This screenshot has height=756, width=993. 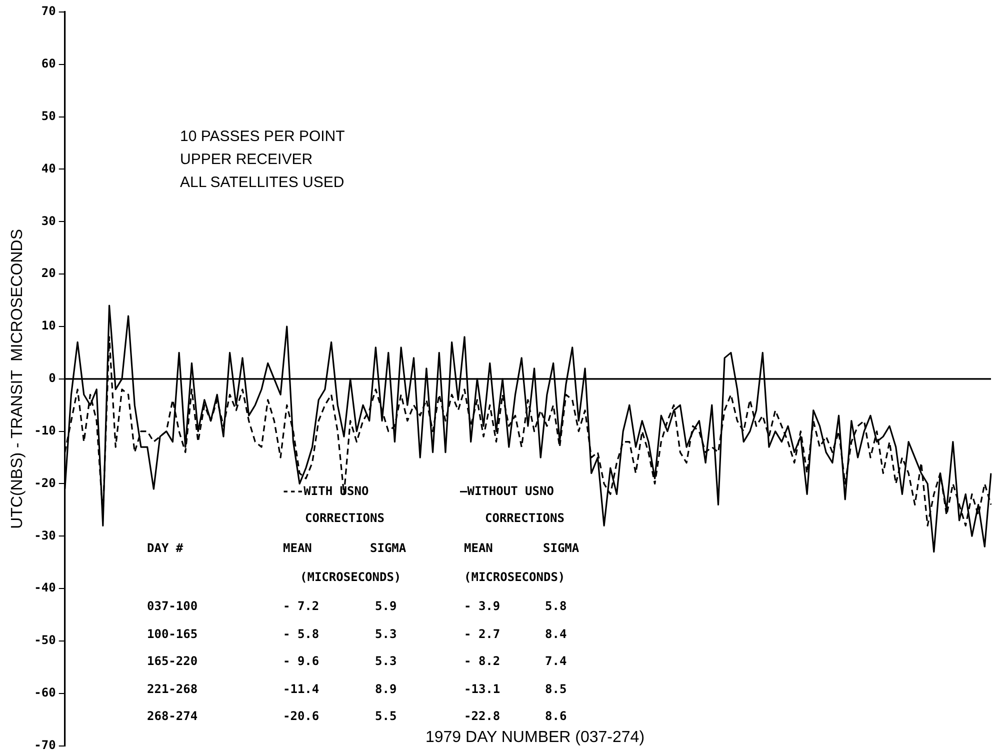 I want to click on annotation: -22.8, so click(x=482, y=716).